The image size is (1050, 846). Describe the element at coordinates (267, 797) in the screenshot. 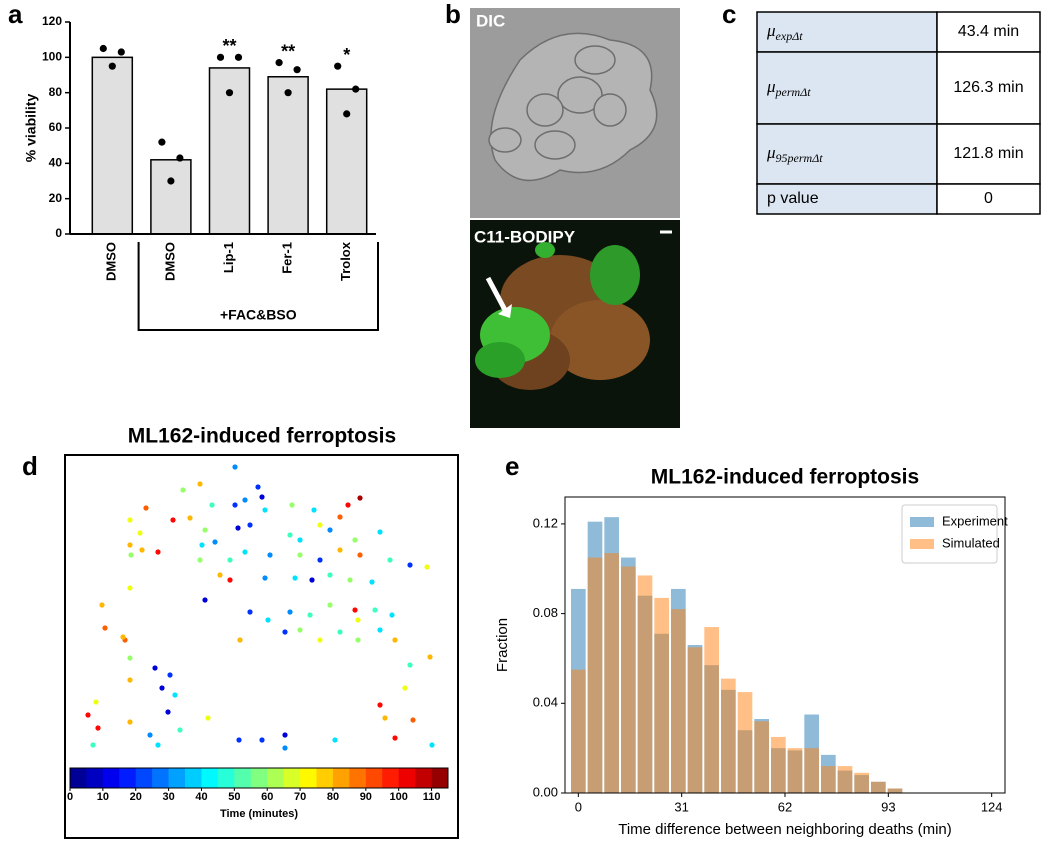

I see `colorbar-tick-label: 60` at that location.